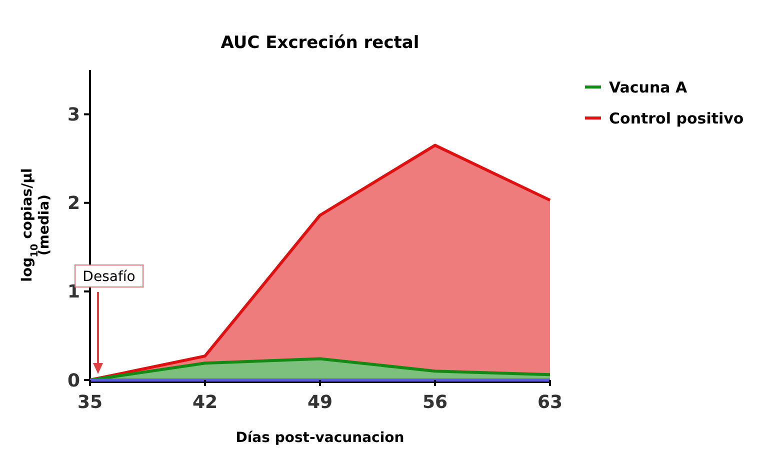 The height and width of the screenshot is (470, 780). What do you see at coordinates (676, 118) in the screenshot?
I see `legend-label: Control positivo` at bounding box center [676, 118].